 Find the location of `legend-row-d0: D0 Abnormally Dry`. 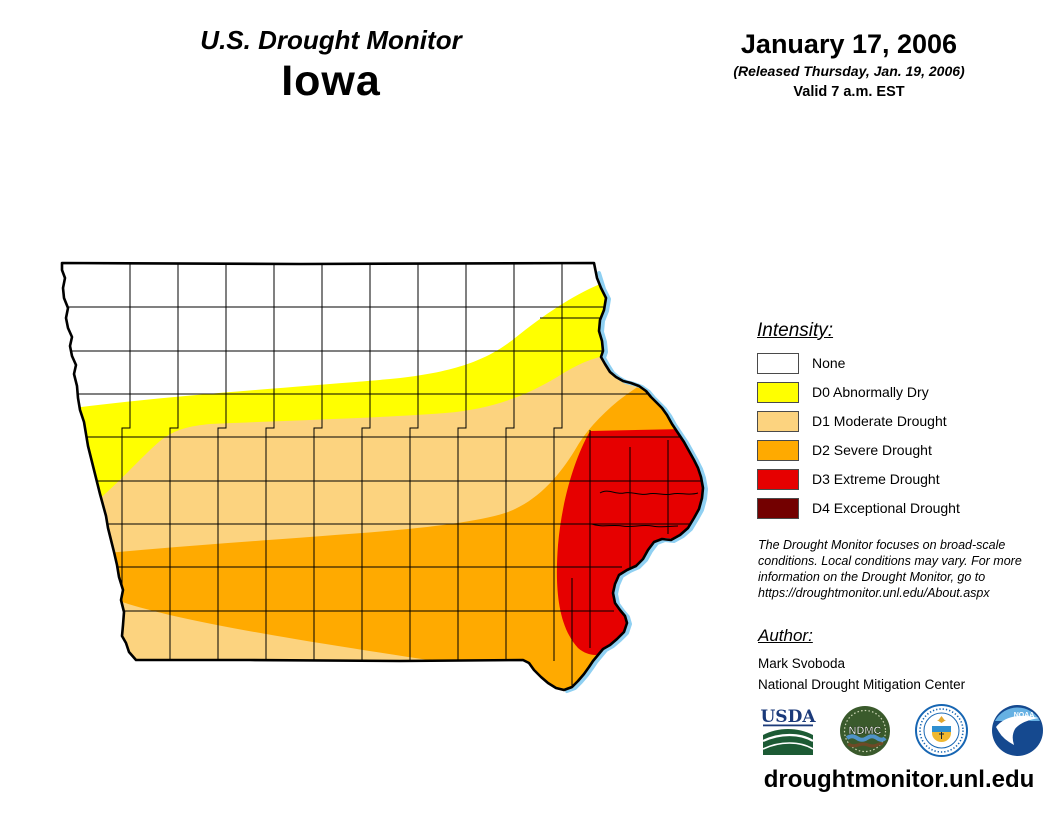

legend-row-d0: D0 Abnormally Dry is located at coordinates (902, 392).